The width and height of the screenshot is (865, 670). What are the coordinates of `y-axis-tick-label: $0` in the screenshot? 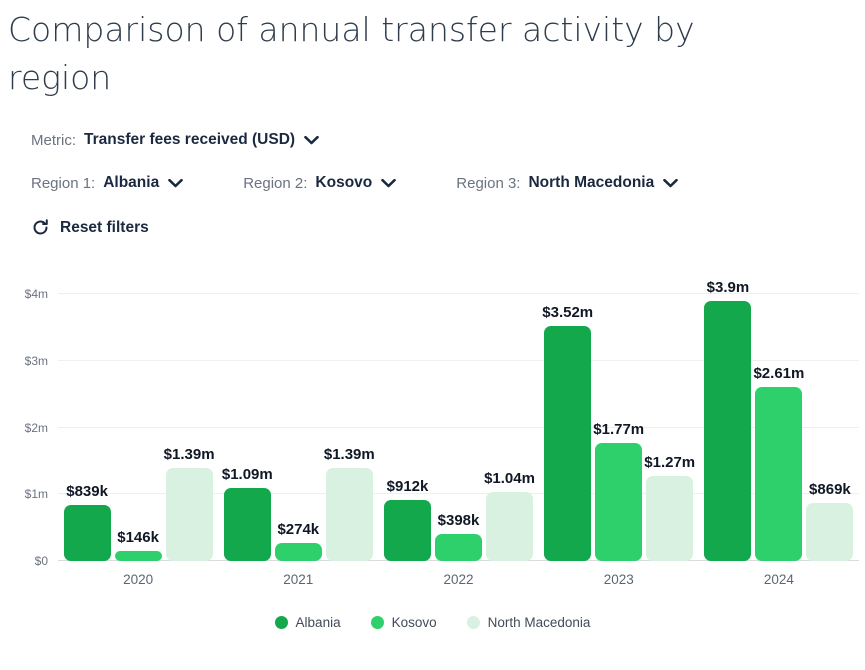 It's located at (41, 561).